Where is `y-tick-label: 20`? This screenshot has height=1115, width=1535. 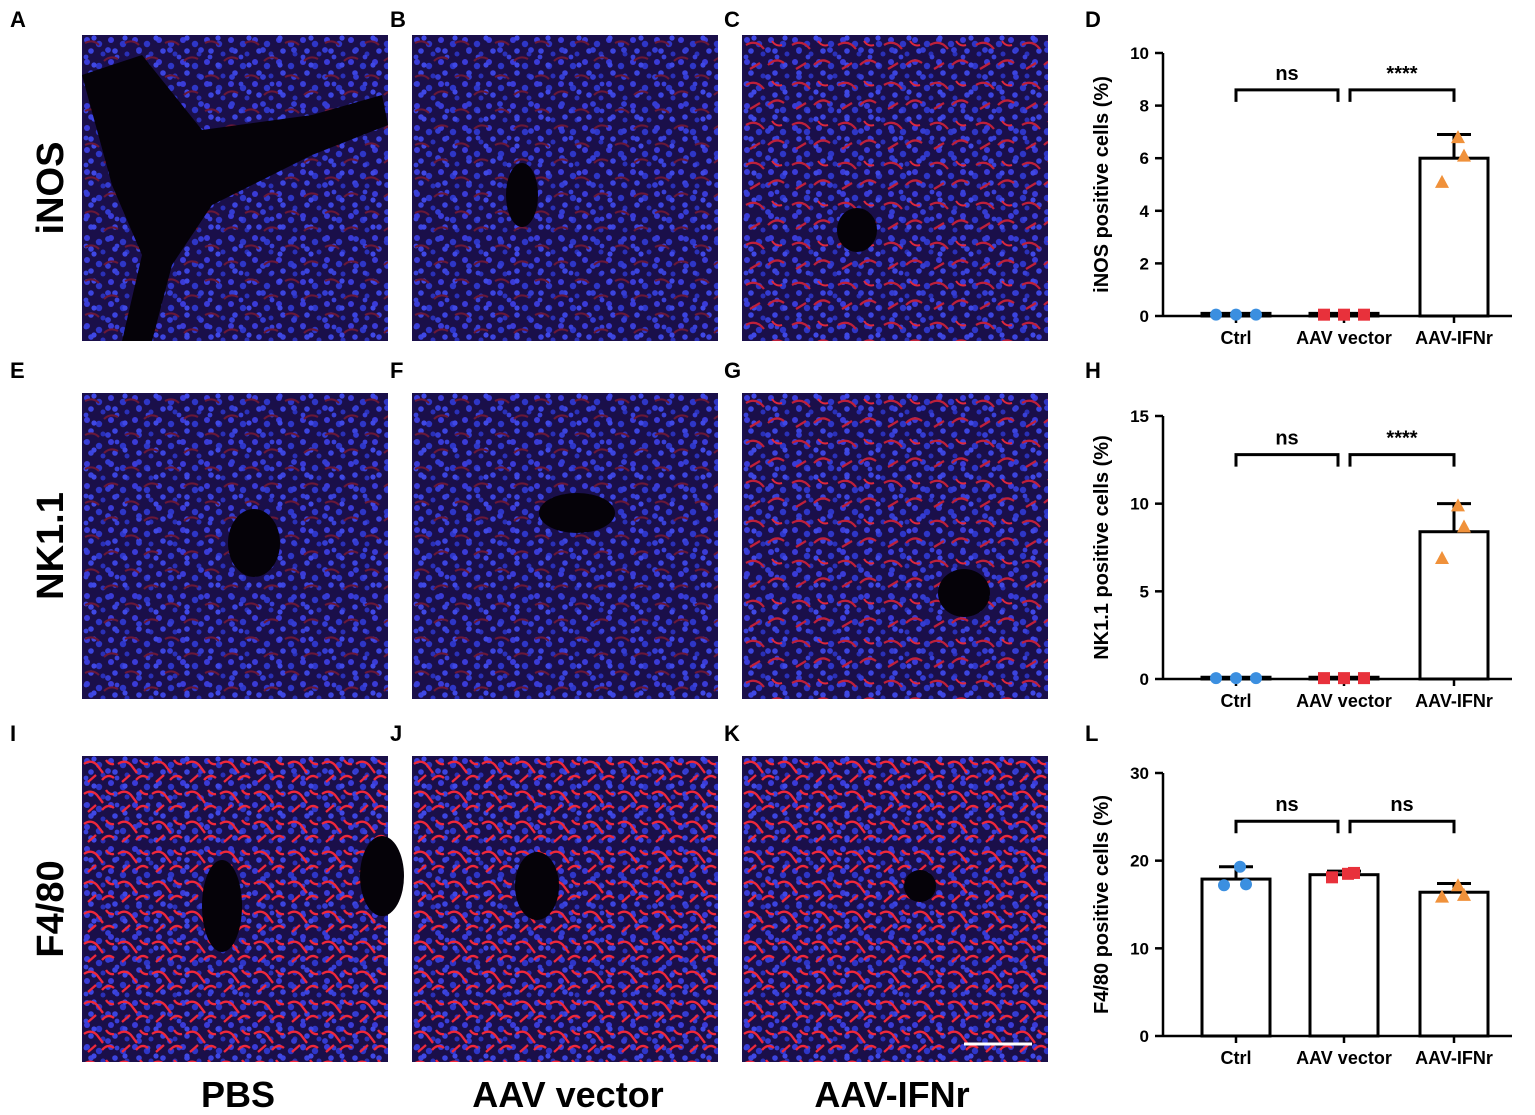
y-tick-label: 20 is located at coordinates (1139, 861).